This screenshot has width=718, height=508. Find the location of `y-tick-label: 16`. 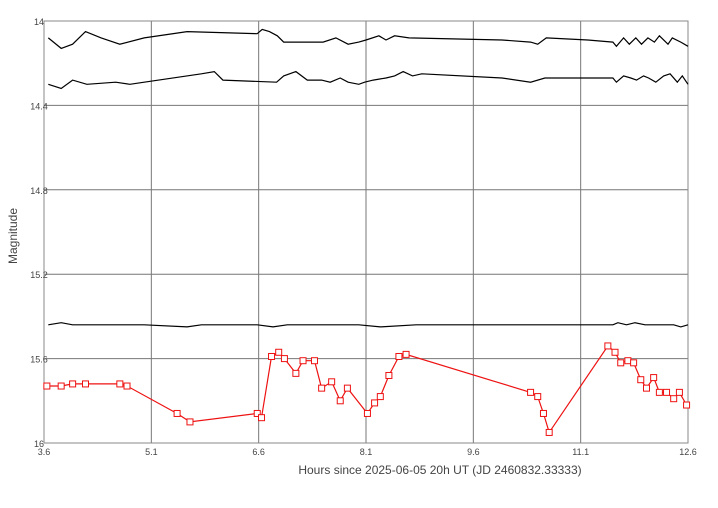

y-tick-label: 16 is located at coordinates (39, 444).